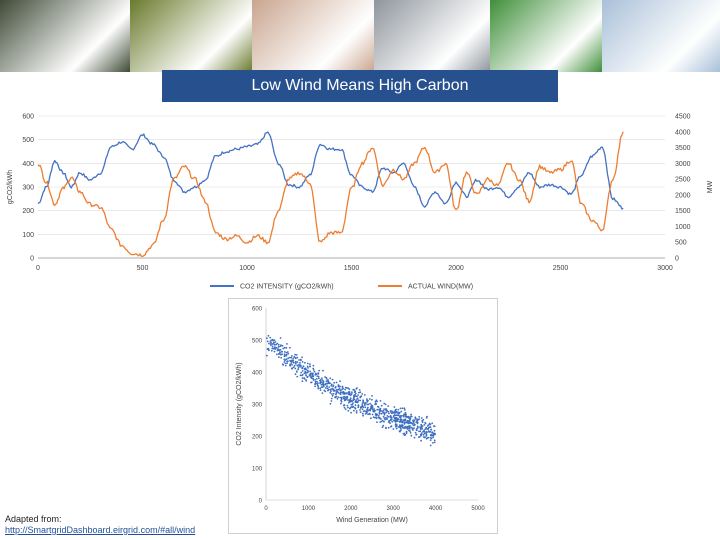 The width and height of the screenshot is (720, 540). I want to click on y-tick-label: 500, so click(257, 342).